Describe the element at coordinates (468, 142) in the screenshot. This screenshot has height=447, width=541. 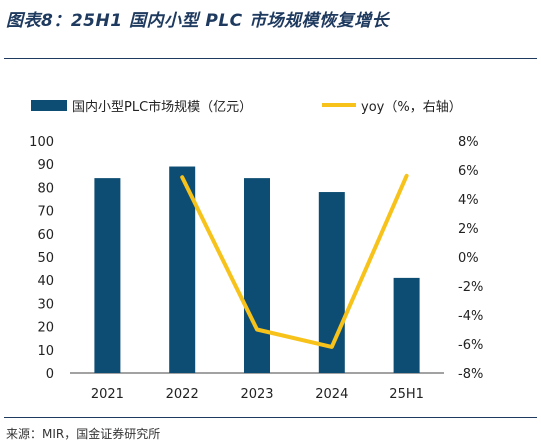
I see `right-tick-label: 8%` at that location.